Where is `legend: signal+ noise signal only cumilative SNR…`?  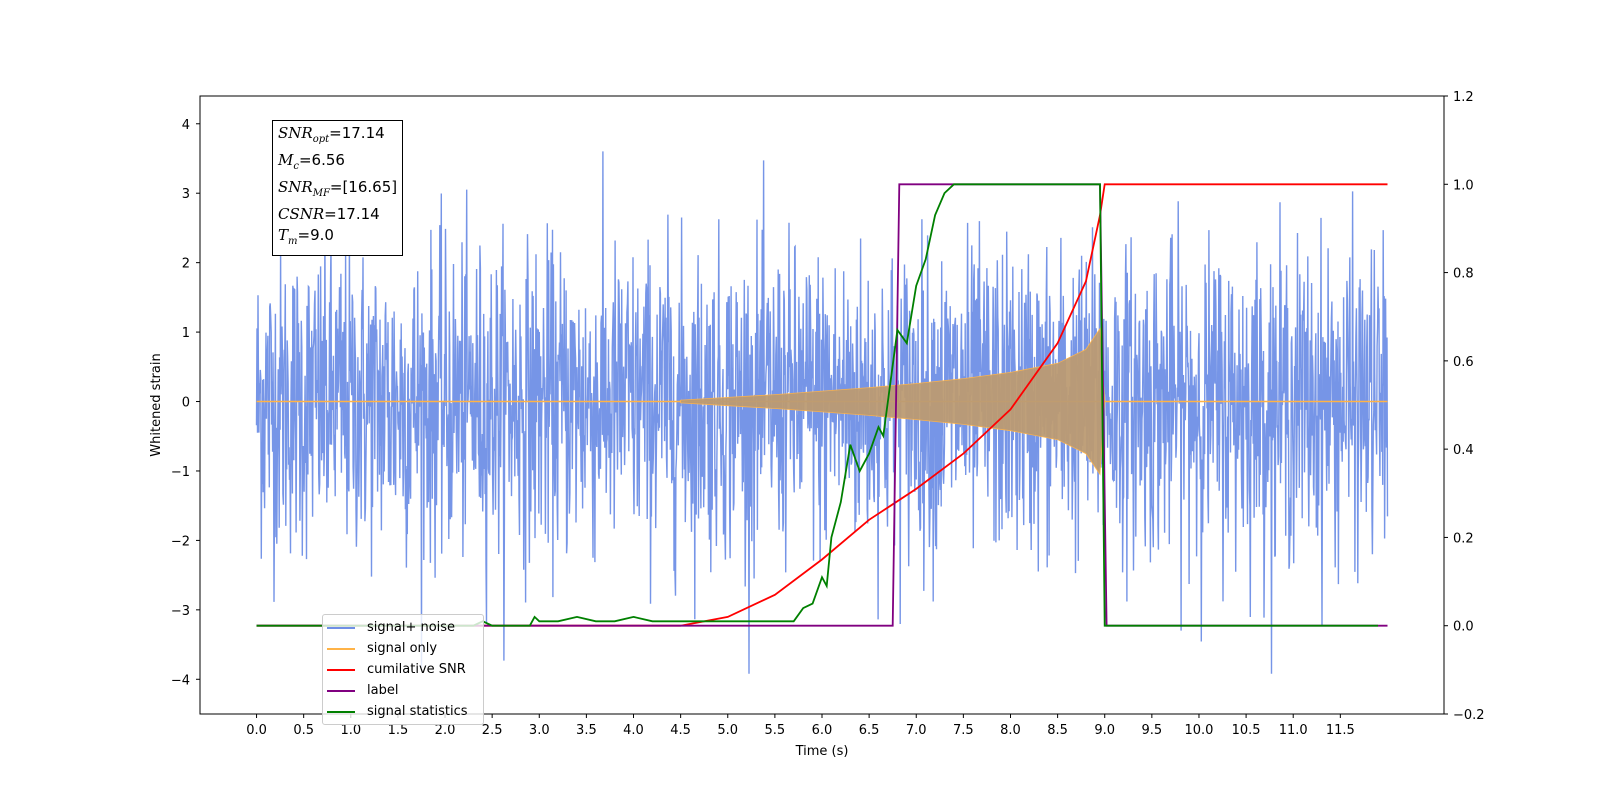 legend: signal+ noise signal only cumilative SNR… is located at coordinates (403, 669).